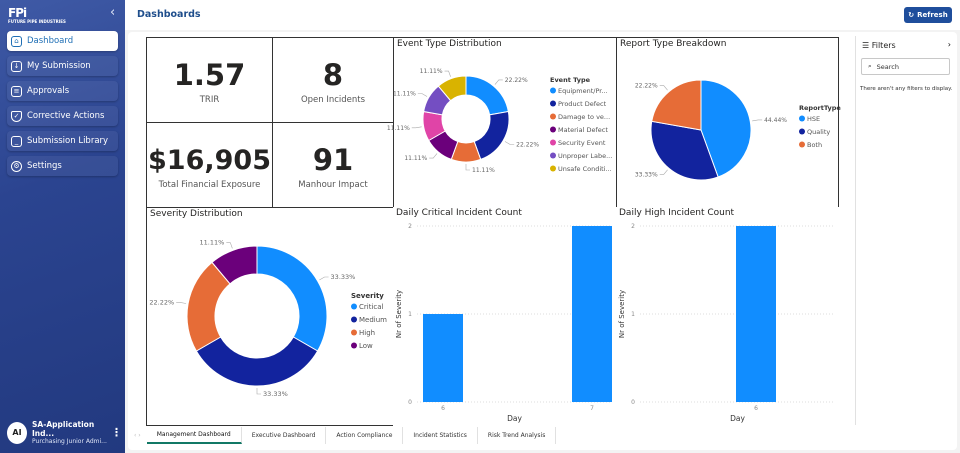 The image size is (960, 453). I want to click on tab-risk-trend-analysis: Risk Trend Analysis, so click(517, 435).